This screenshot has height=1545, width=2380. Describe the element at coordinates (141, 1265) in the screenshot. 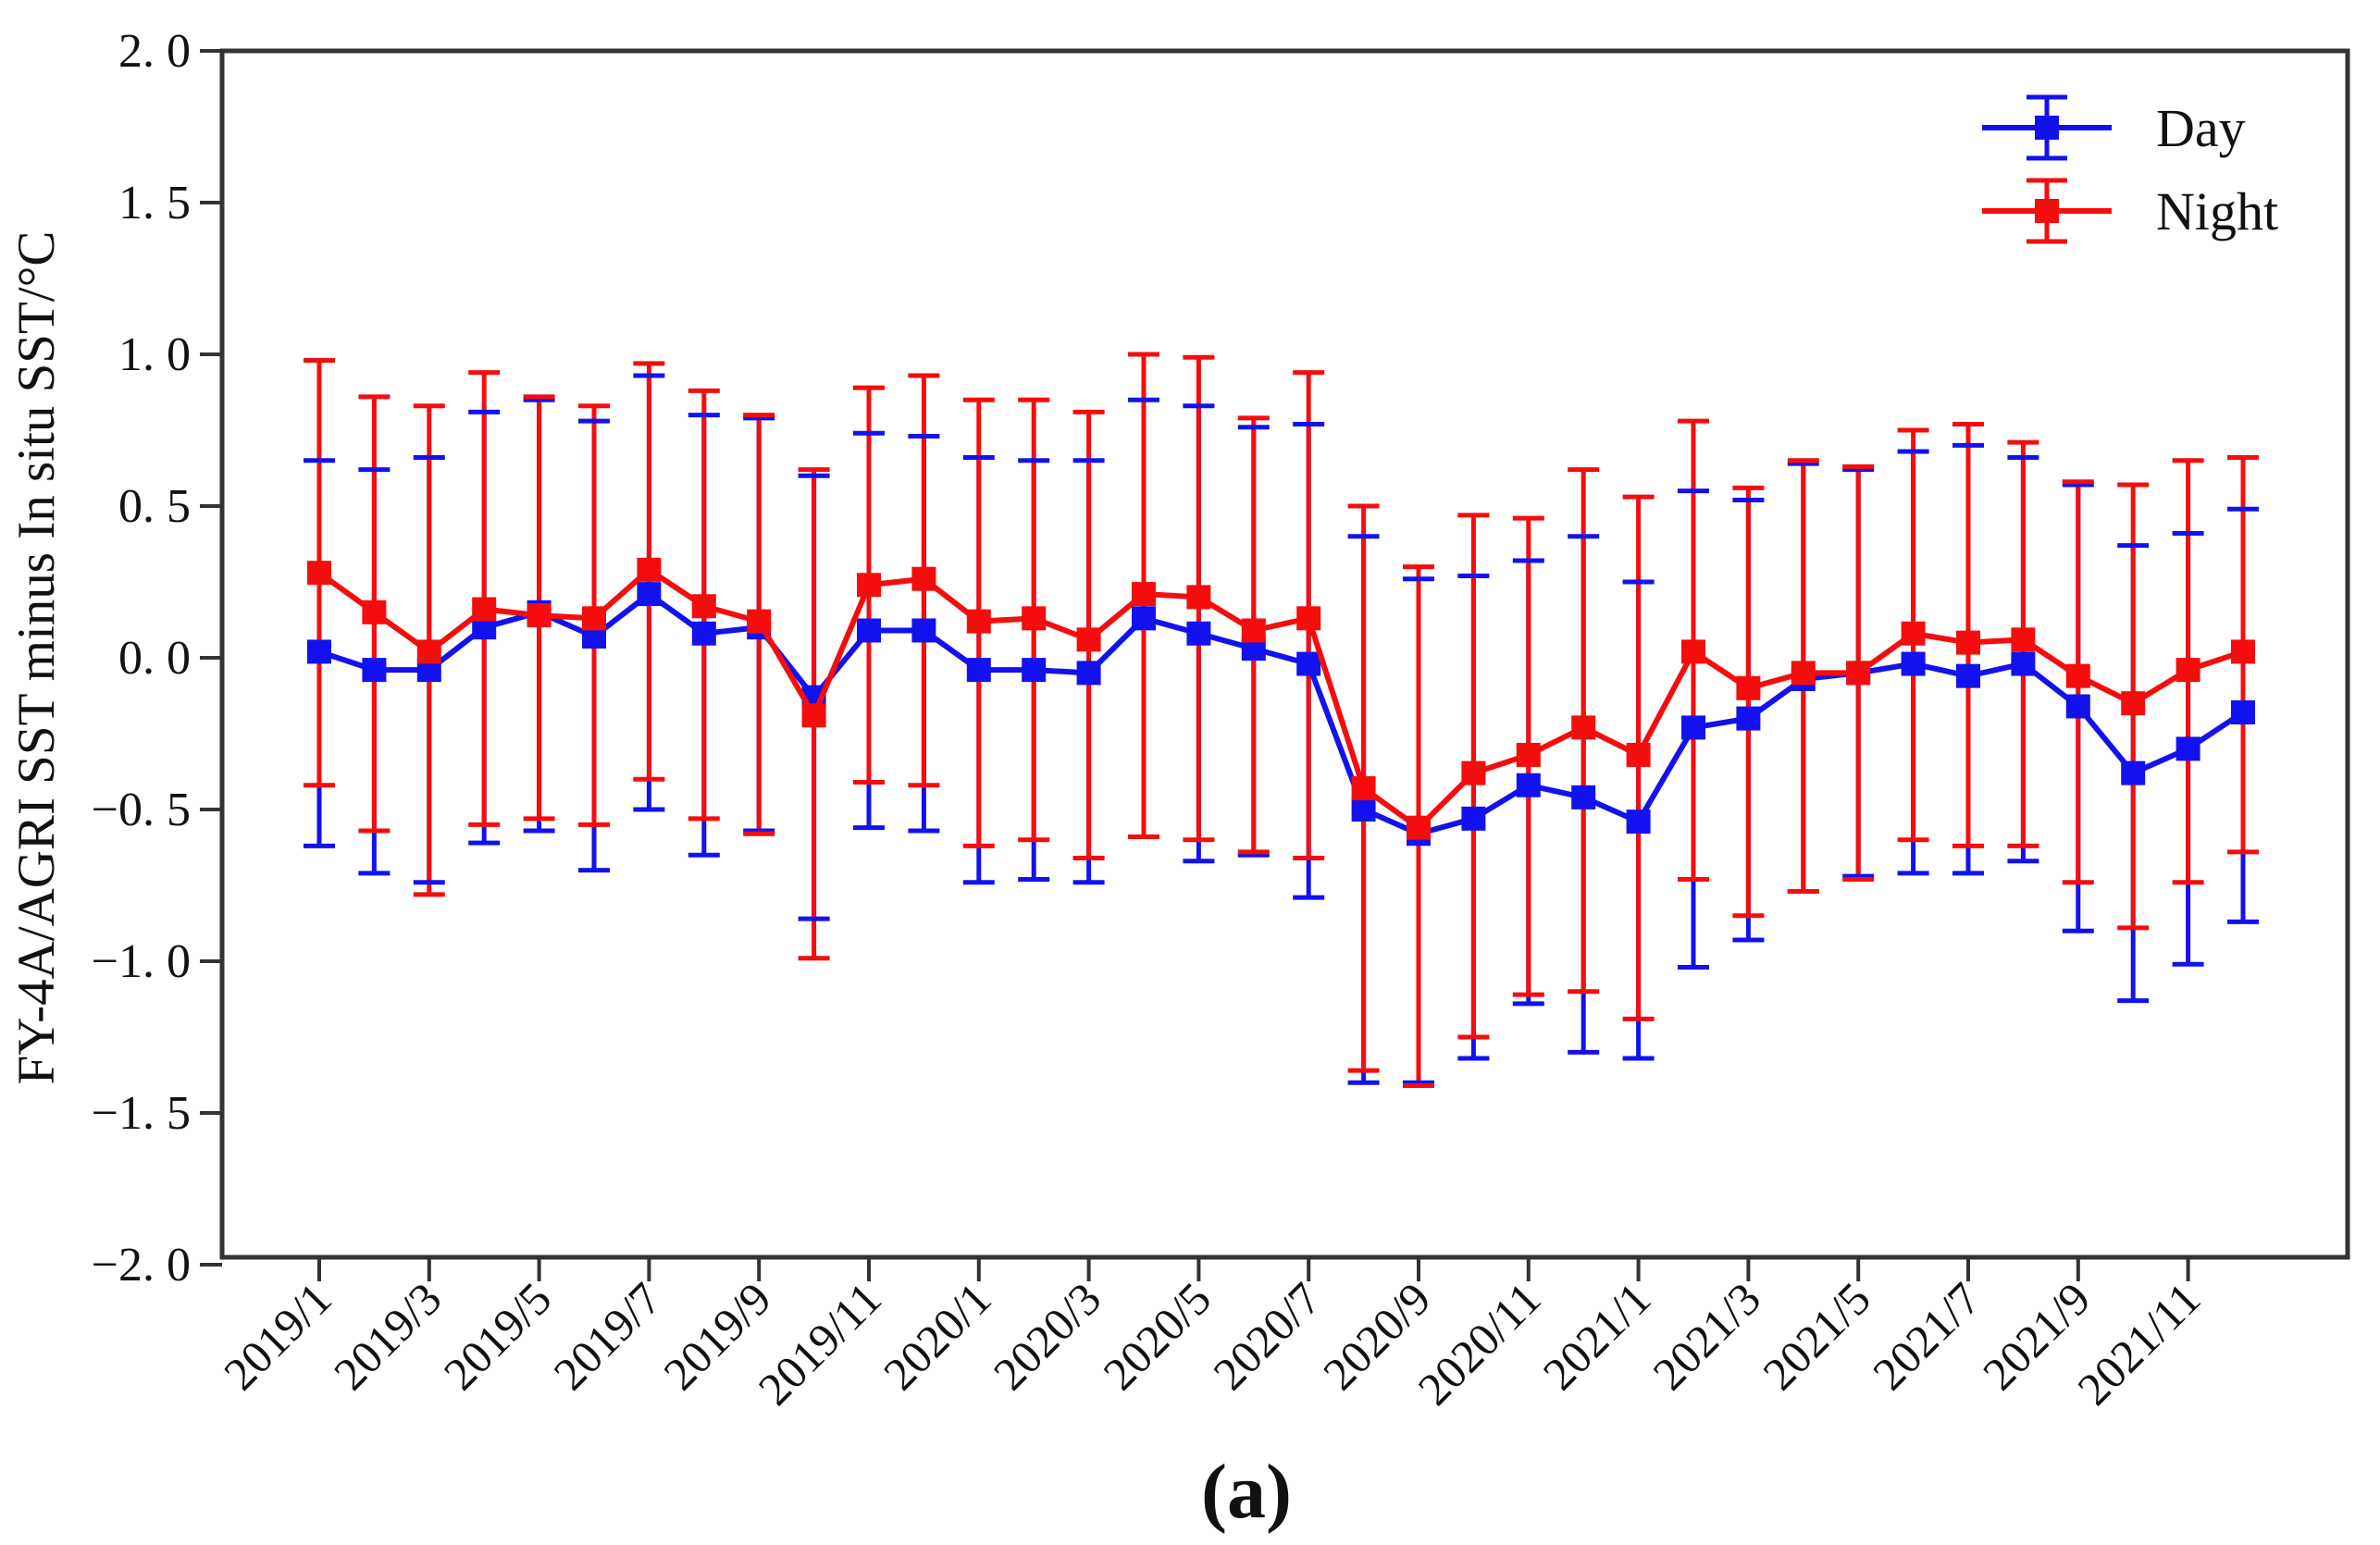

I see `y-tick-label: −2. 0` at that location.